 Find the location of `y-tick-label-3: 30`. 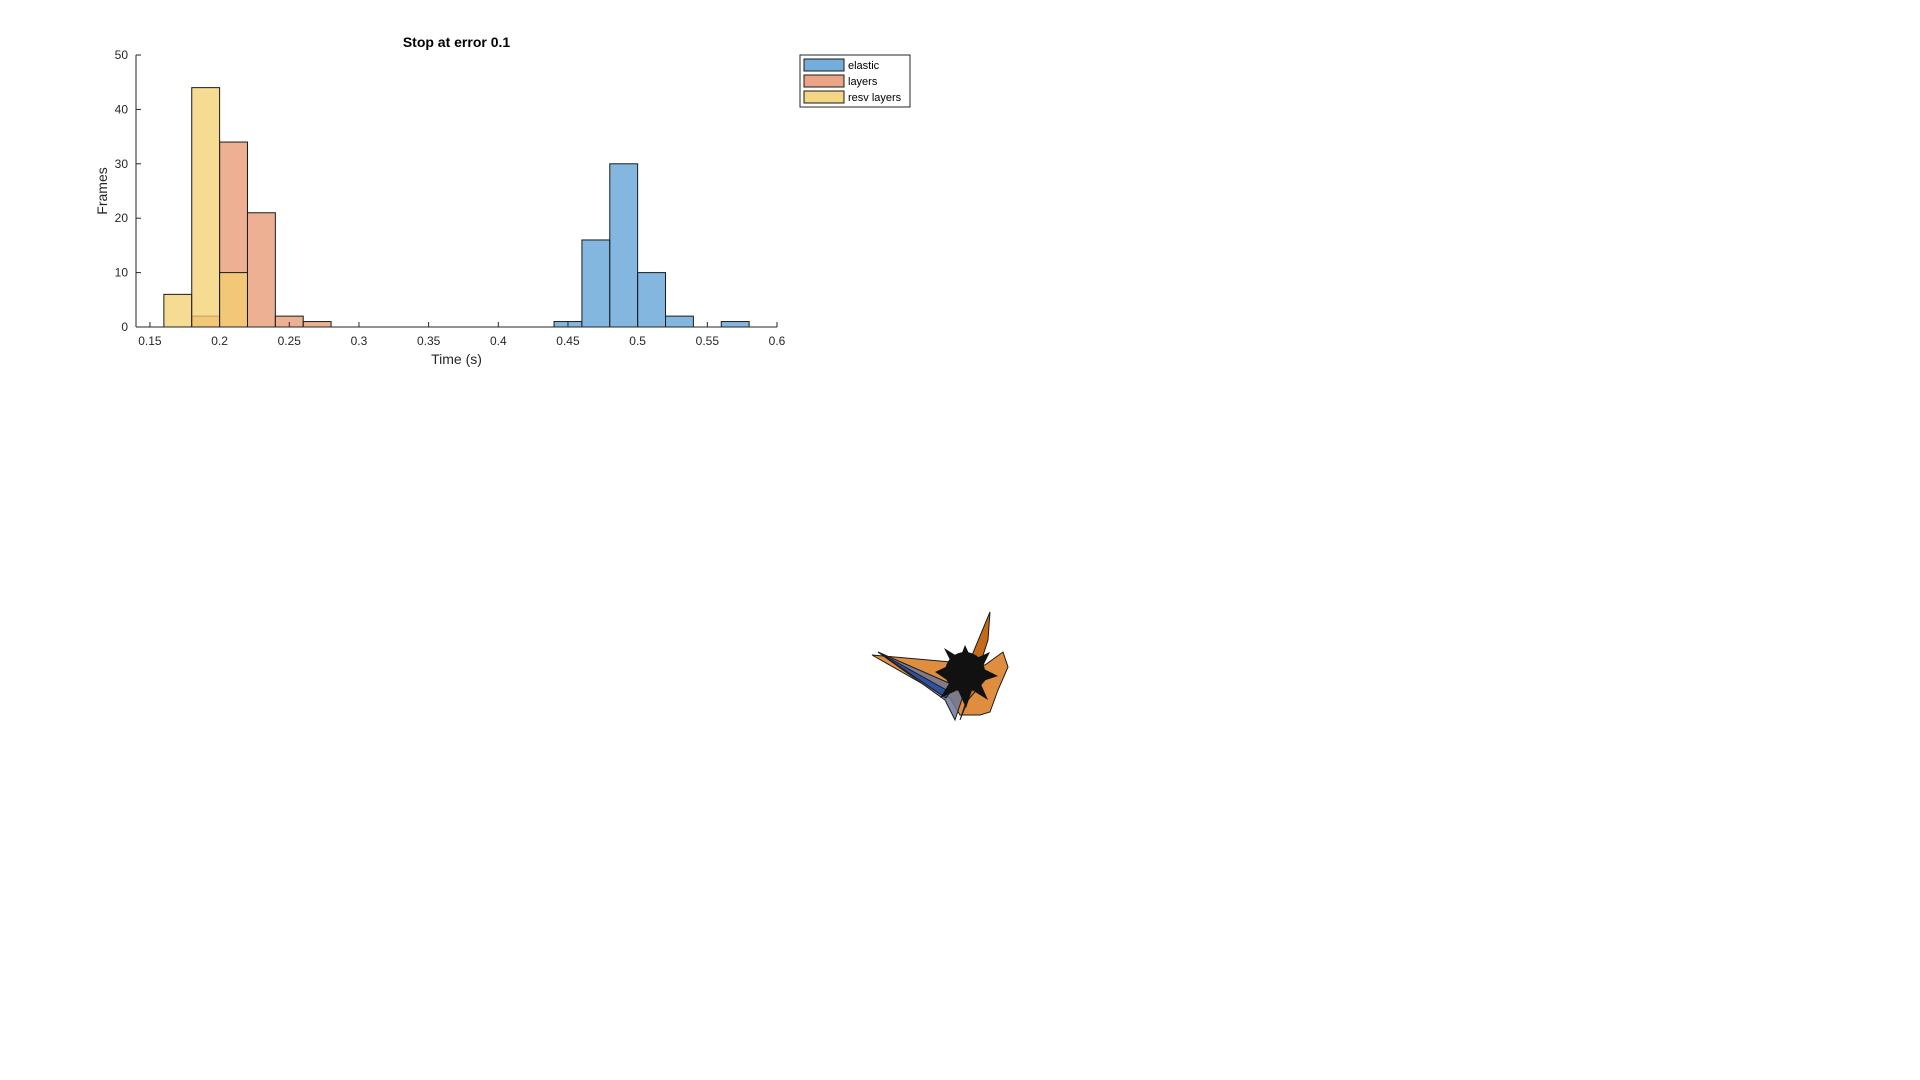

y-tick-label-3: 30 is located at coordinates (122, 164).